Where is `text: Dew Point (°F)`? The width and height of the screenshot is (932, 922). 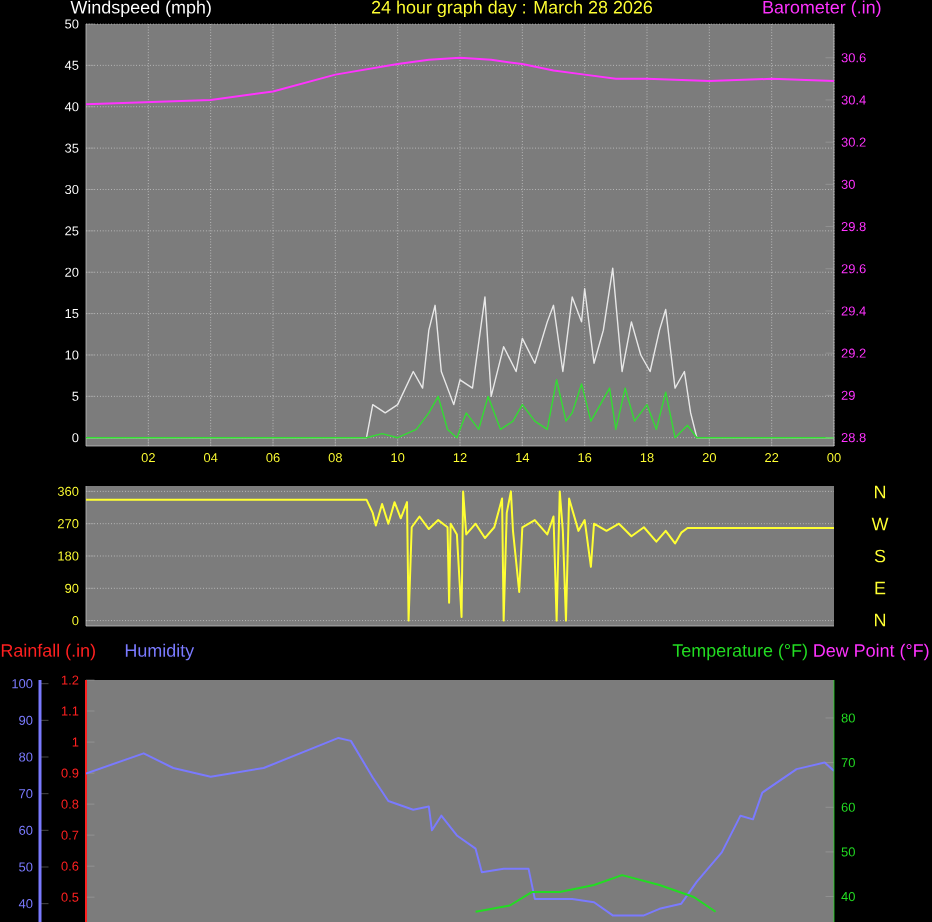 text: Dew Point (°F) is located at coordinates (871, 652).